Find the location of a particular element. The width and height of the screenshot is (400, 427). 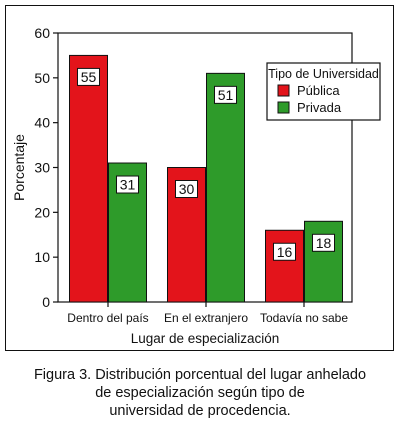

chart-legend: Tipo de Universidad Pública Privada is located at coordinates (323, 91).